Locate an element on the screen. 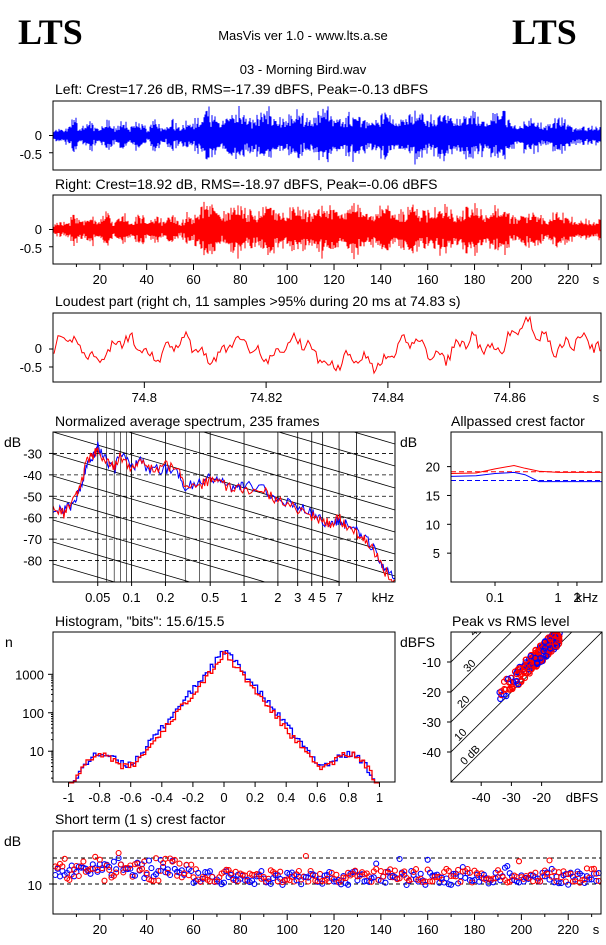 This screenshot has height=945, width=606. y-axis-label: dB is located at coordinates (408, 442).